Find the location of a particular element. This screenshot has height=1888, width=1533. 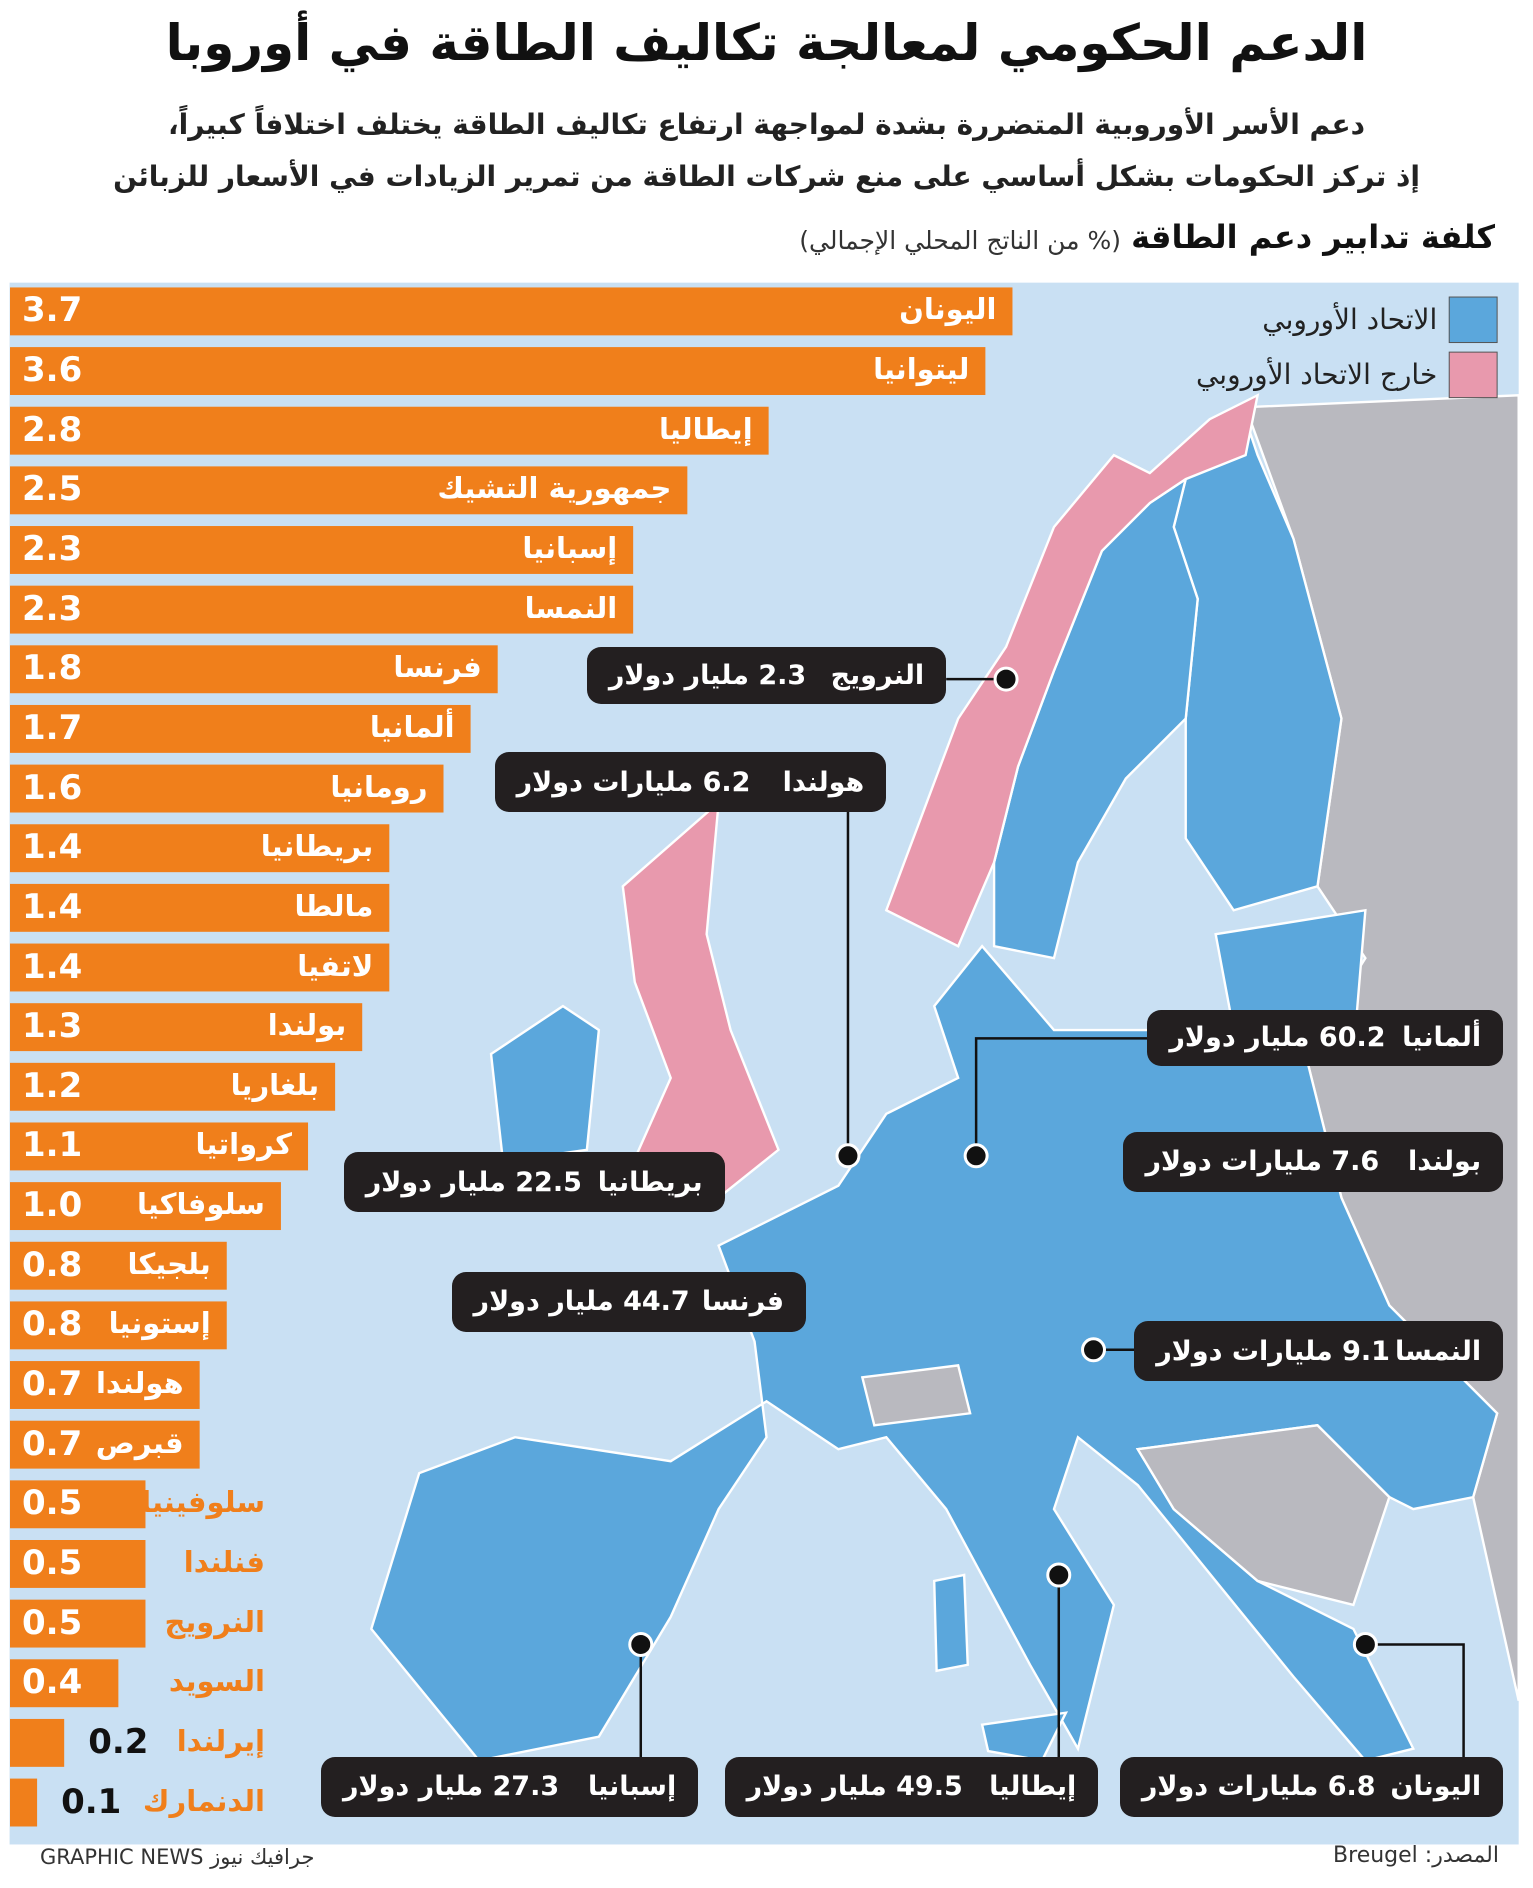

callout-amount: 22.5 مليار دولار is located at coordinates (473, 1182).